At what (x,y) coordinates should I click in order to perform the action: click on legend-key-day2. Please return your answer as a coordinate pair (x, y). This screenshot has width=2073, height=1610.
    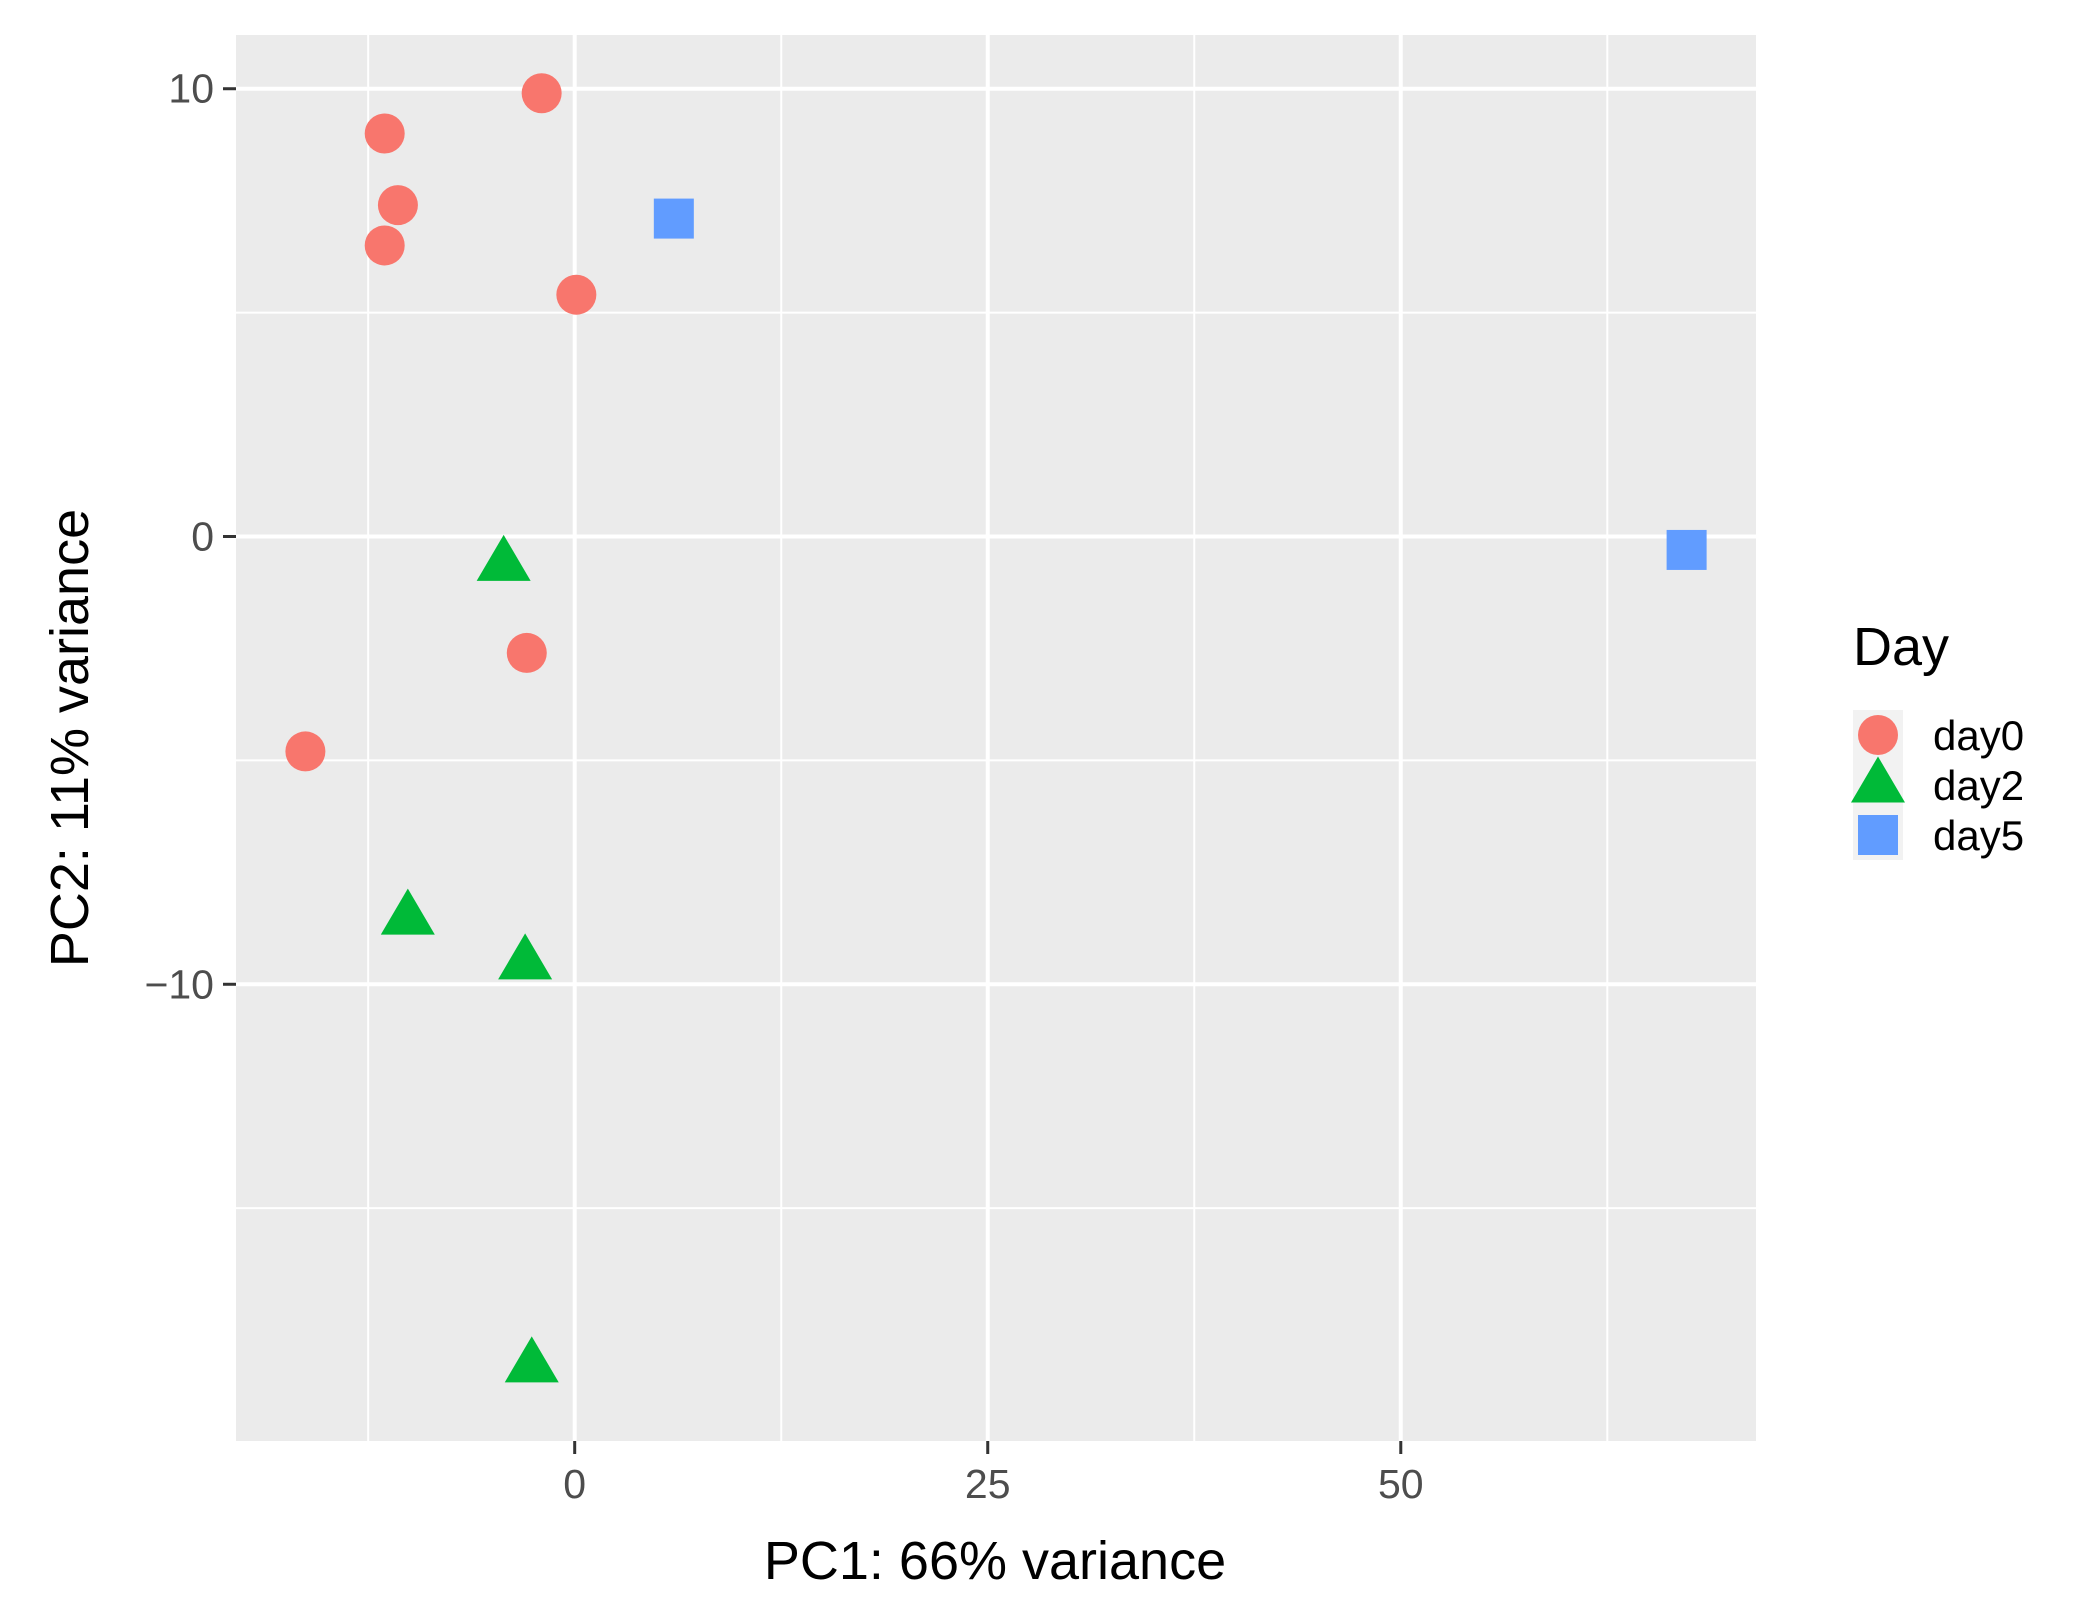
    Looking at the image, I should click on (1878, 779).